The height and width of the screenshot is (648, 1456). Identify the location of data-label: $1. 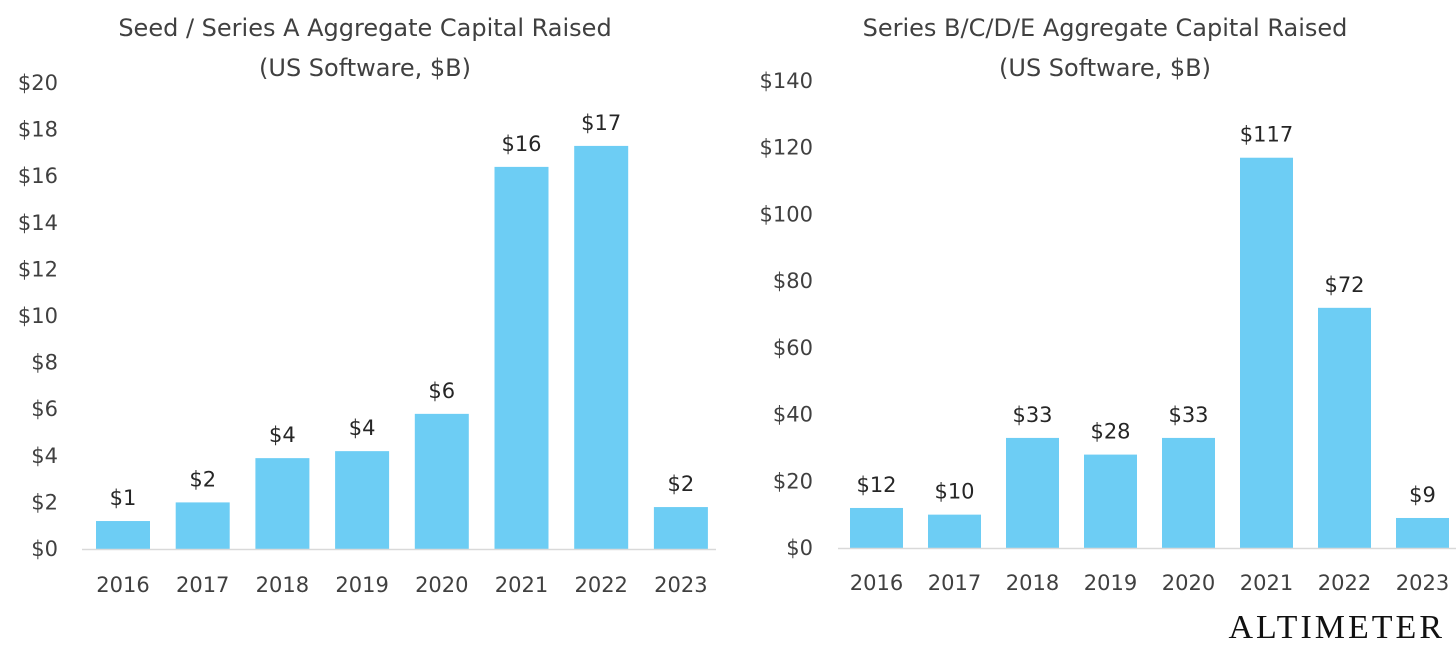
(123, 498).